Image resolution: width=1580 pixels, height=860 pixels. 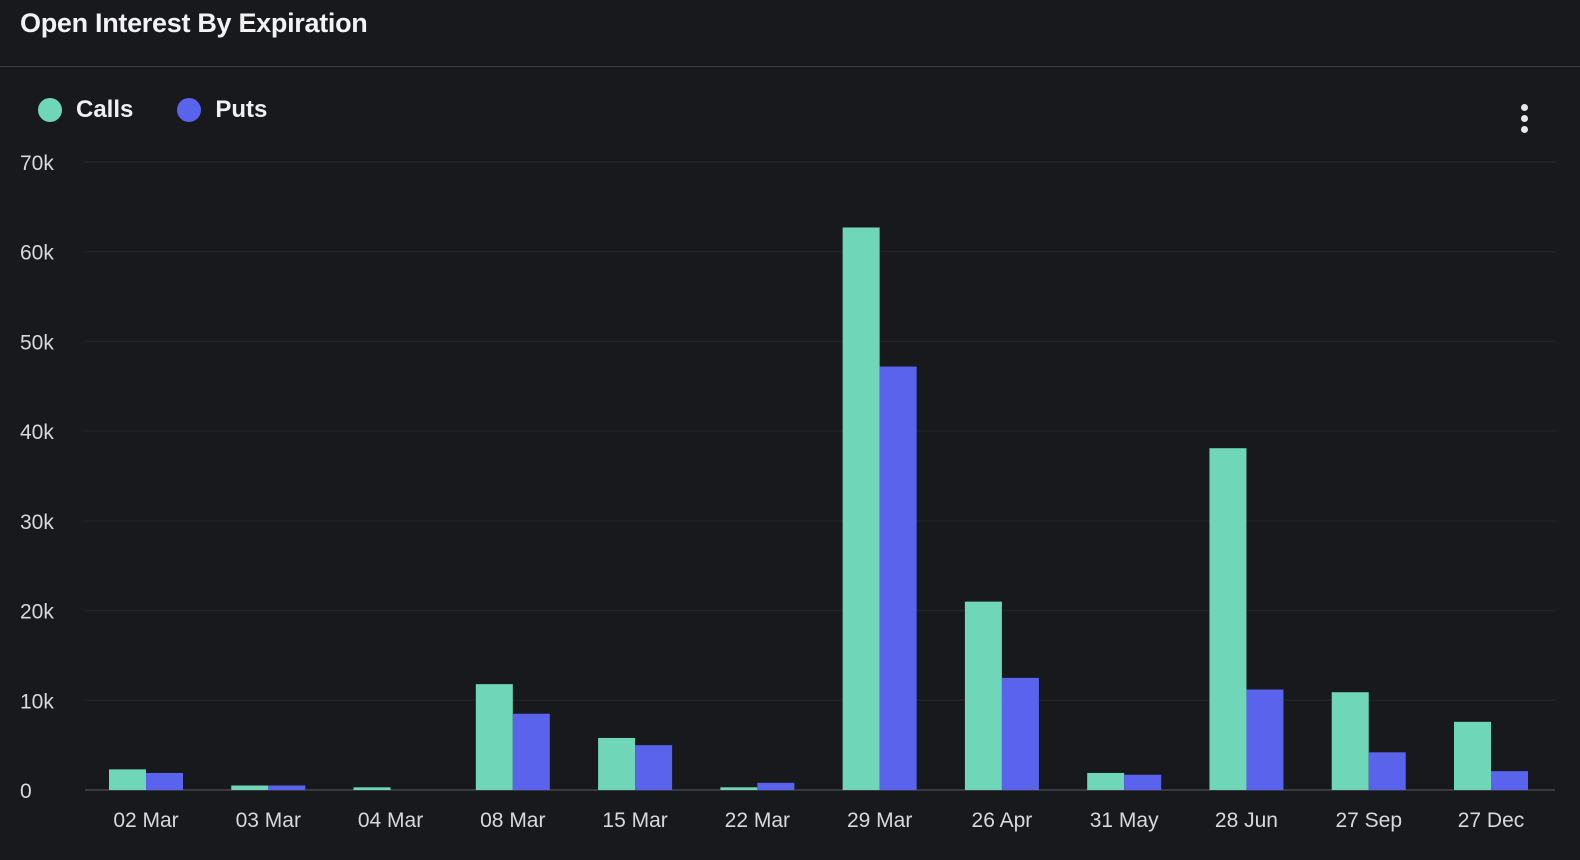 What do you see at coordinates (37, 612) in the screenshot?
I see `y-tick-label: 20k` at bounding box center [37, 612].